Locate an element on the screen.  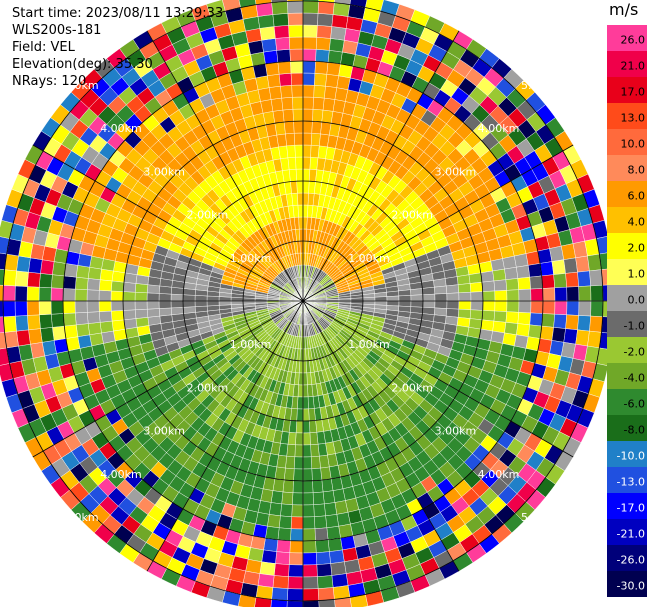
instrument-label: WLS200s-181 is located at coordinates (57, 30).